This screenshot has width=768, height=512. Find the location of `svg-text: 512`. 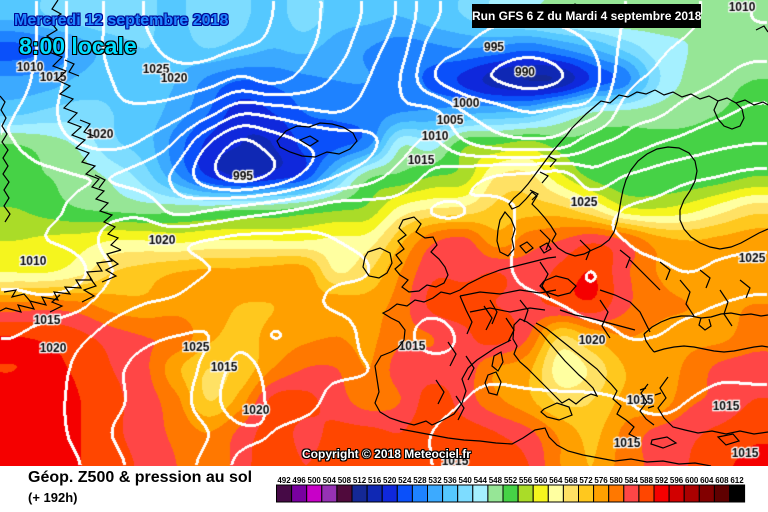

svg-text: 512 is located at coordinates (360, 480).